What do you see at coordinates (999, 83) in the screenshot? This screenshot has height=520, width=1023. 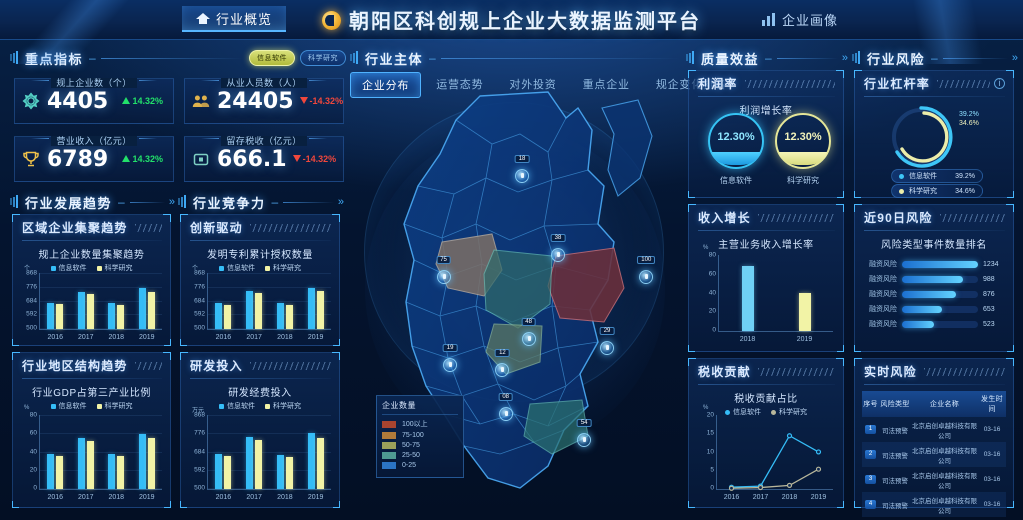 I see `info-icon: i` at bounding box center [999, 83].